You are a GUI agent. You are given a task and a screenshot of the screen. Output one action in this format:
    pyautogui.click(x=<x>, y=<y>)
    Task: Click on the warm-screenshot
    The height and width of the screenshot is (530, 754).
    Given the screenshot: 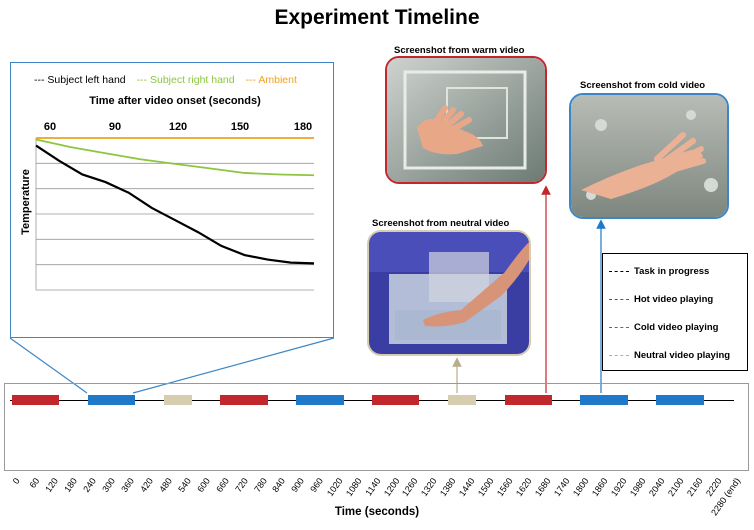 What is the action you would take?
    pyautogui.click(x=466, y=120)
    